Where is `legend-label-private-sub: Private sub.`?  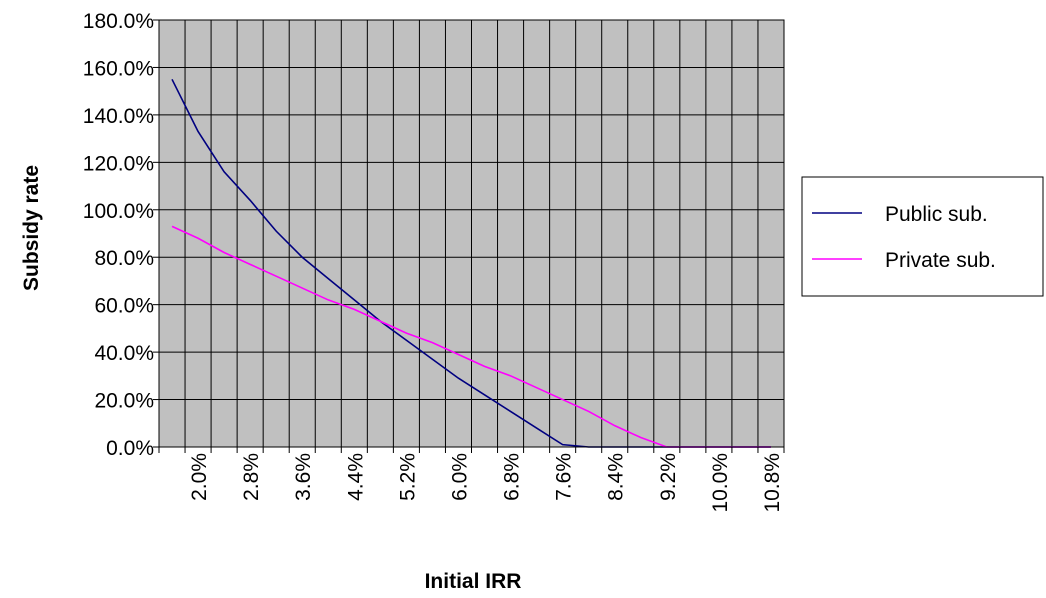
legend-label-private-sub: Private sub. is located at coordinates (940, 260).